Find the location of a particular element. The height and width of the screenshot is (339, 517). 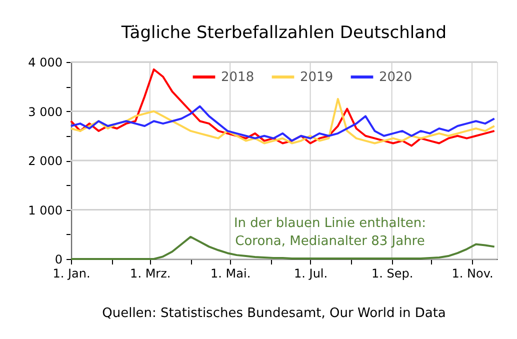

legend-label: 2020 is located at coordinates (395, 77).